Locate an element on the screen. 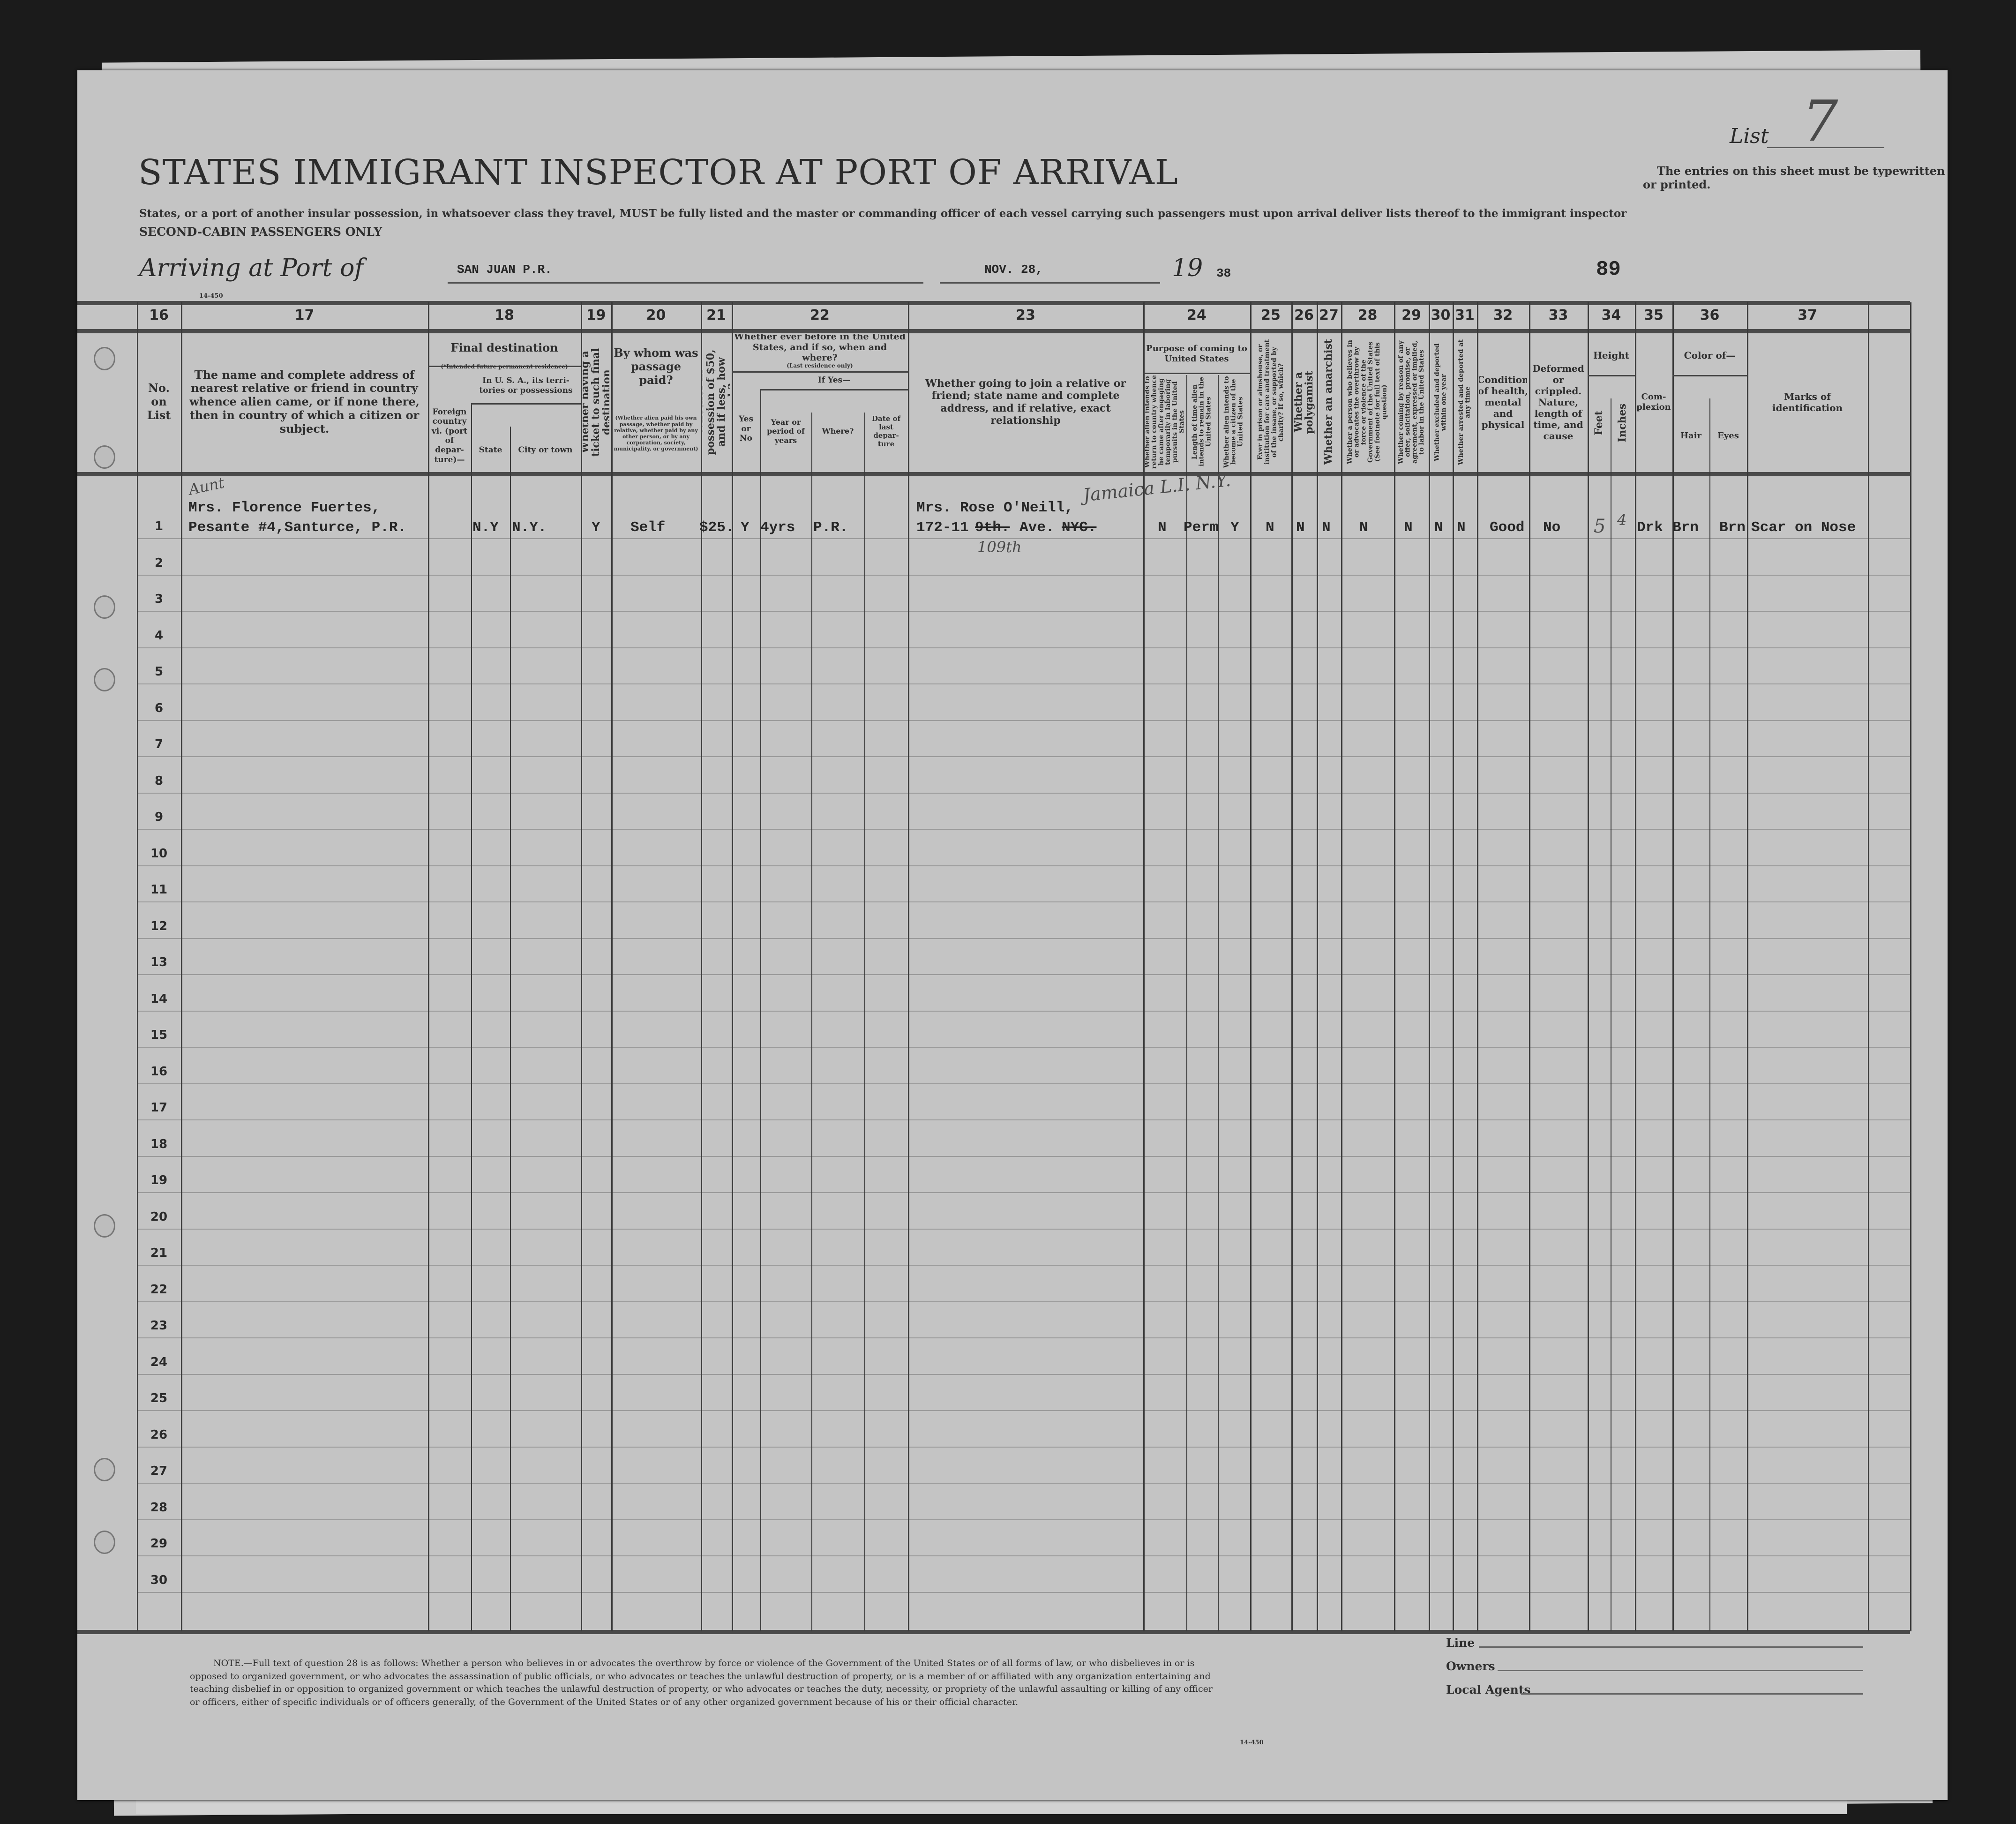 The height and width of the screenshot is (1824, 2016). header-if-yes: If Yes— is located at coordinates (834, 380).